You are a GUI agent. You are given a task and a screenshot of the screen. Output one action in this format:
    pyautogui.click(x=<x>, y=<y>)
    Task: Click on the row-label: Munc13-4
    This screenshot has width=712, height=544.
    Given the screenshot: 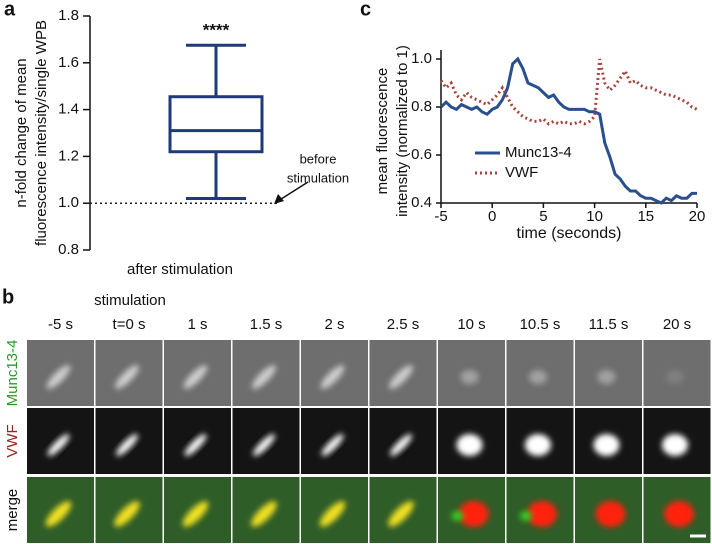 What is the action you would take?
    pyautogui.click(x=12, y=373)
    